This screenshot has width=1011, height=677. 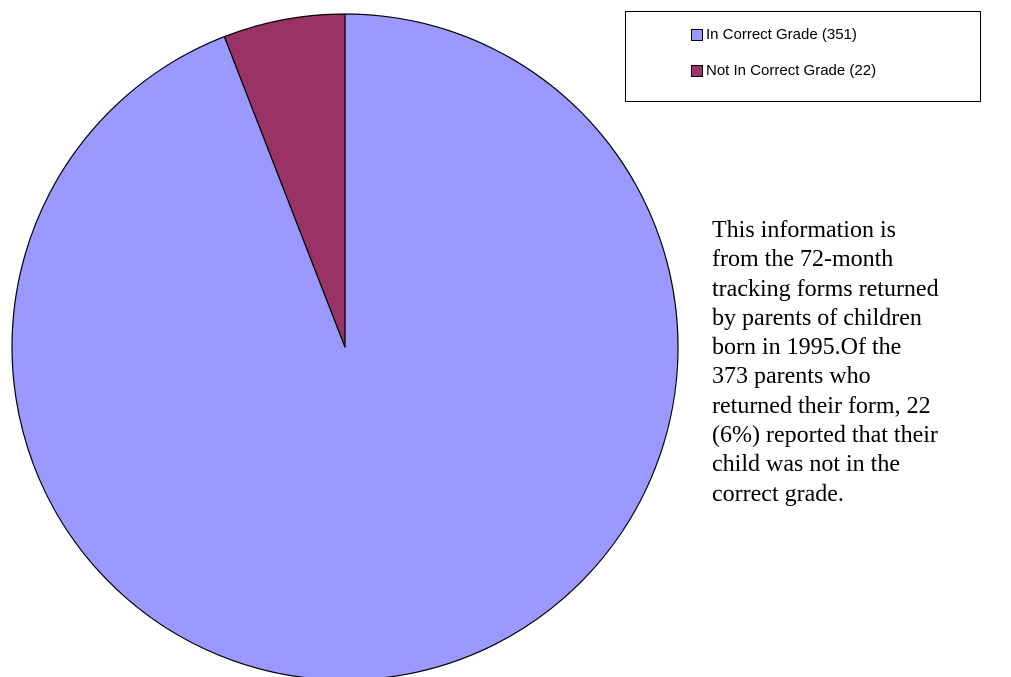 What do you see at coordinates (284, 180) in the screenshot?
I see `pie-slice-not-in-correct-grade` at bounding box center [284, 180].